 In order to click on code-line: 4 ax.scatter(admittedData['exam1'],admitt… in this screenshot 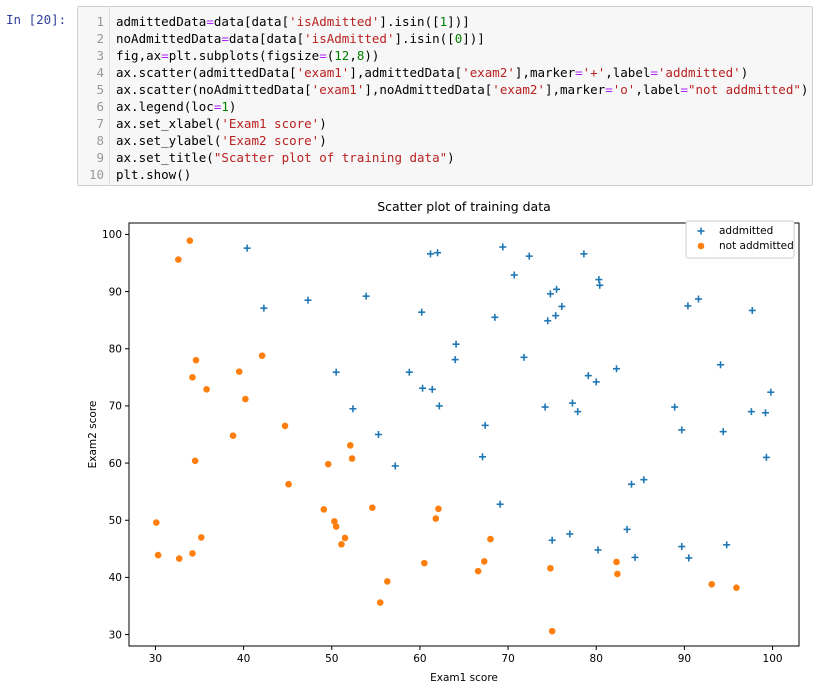, I will do `click(445, 72)`.